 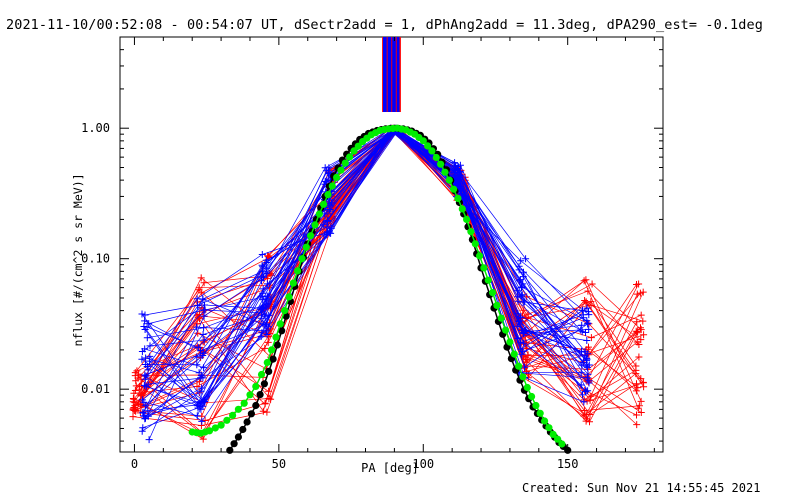 What do you see at coordinates (423, 464) in the screenshot?
I see `x-tick-label: 100` at bounding box center [423, 464].